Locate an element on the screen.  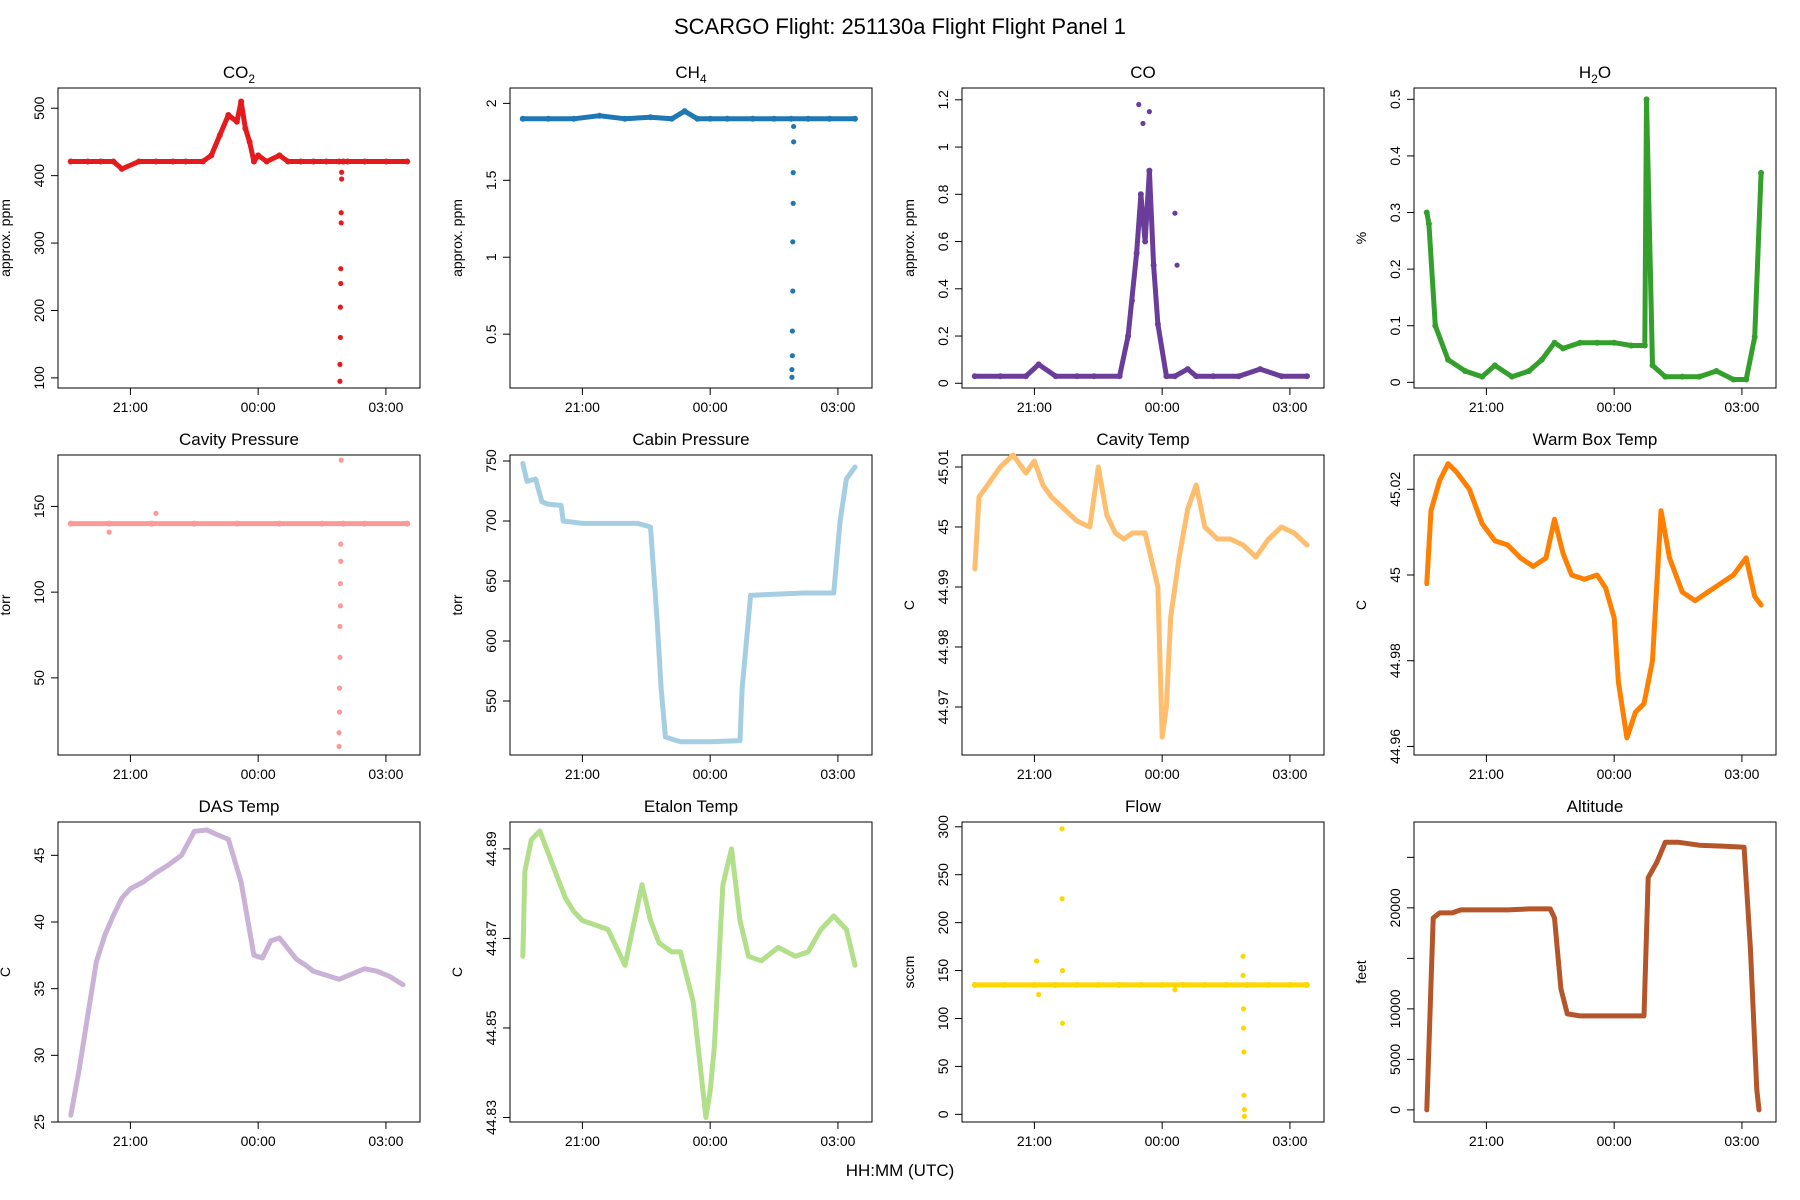
y-tick-label: 700 is located at coordinates (491, 521).